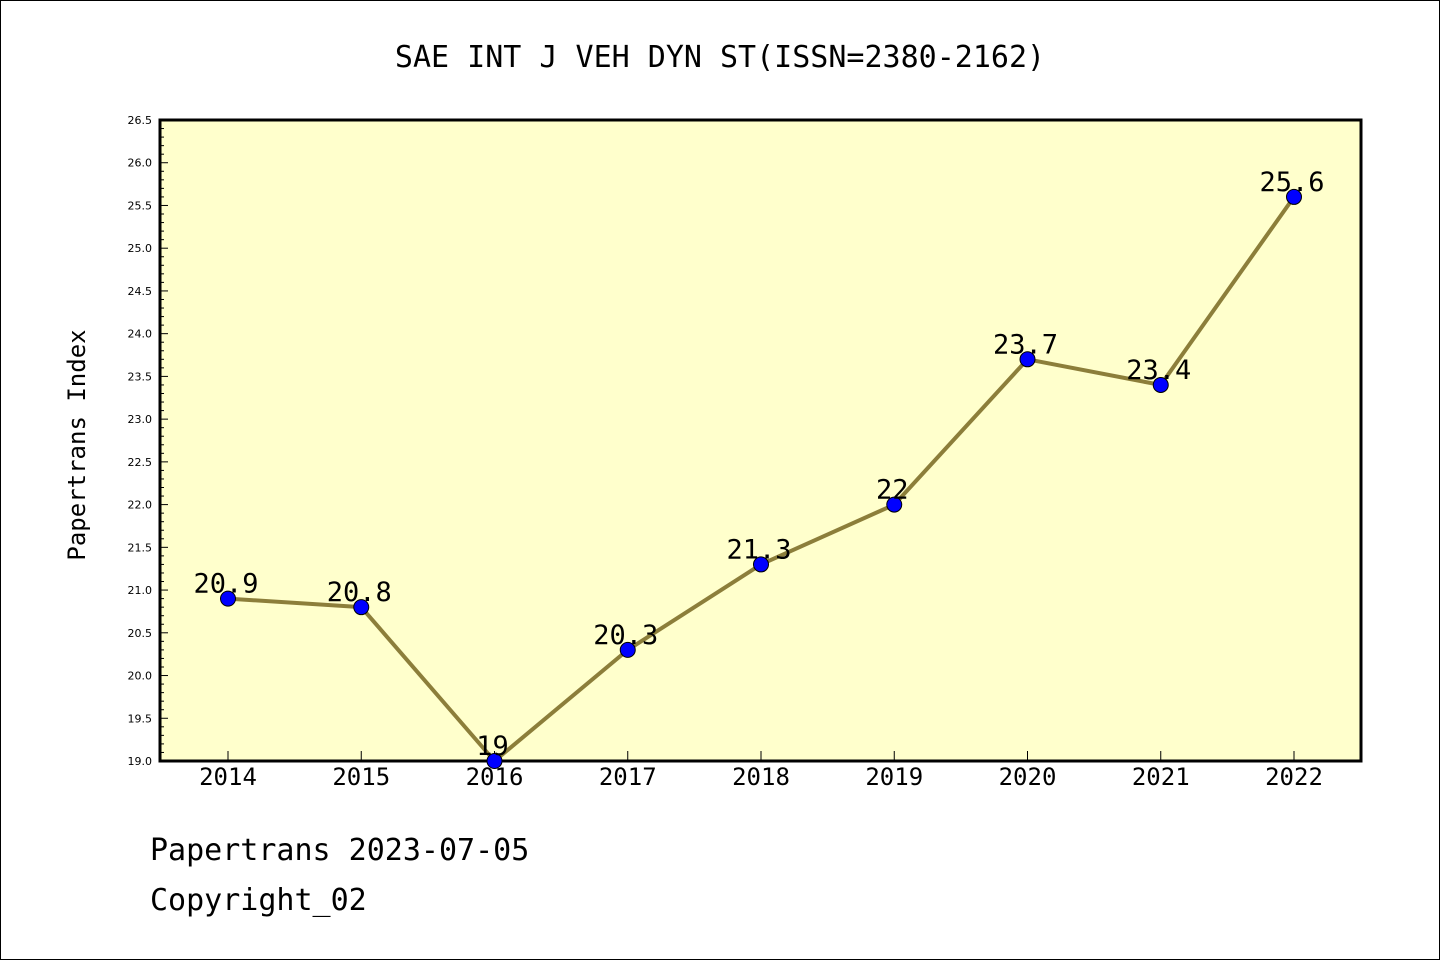 This screenshot has height=960, width=1440. What do you see at coordinates (140, 163) in the screenshot?
I see `y-tick-label: 26.0` at bounding box center [140, 163].